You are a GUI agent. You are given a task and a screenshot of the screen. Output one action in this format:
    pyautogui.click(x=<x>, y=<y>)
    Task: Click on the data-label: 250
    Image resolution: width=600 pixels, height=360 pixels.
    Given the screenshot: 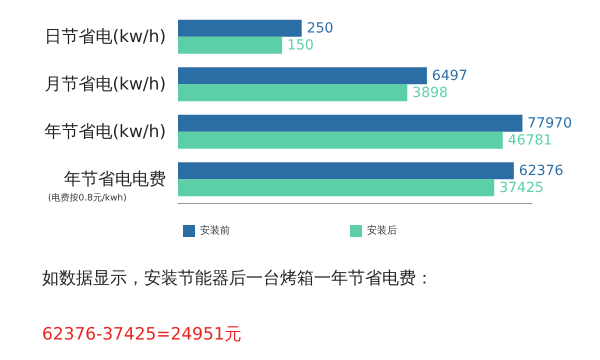 What is the action you would take?
    pyautogui.click(x=320, y=28)
    